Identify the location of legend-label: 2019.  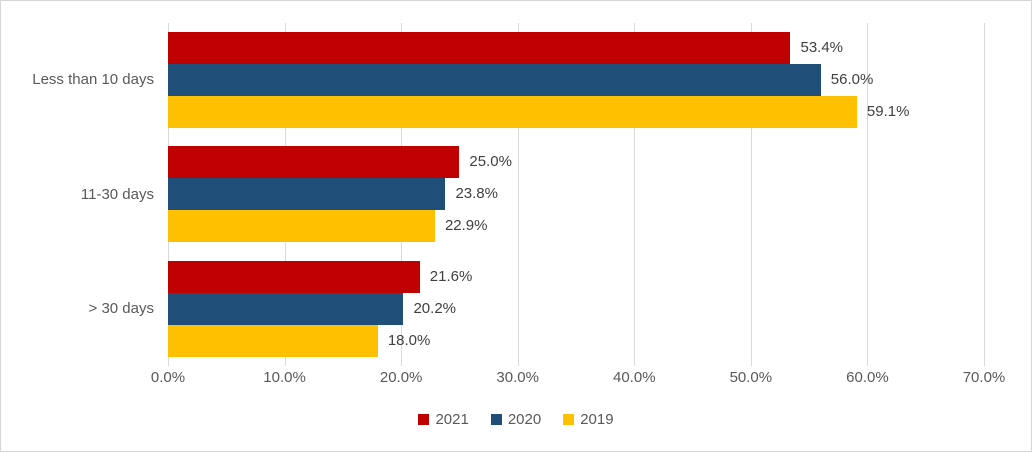
(597, 419).